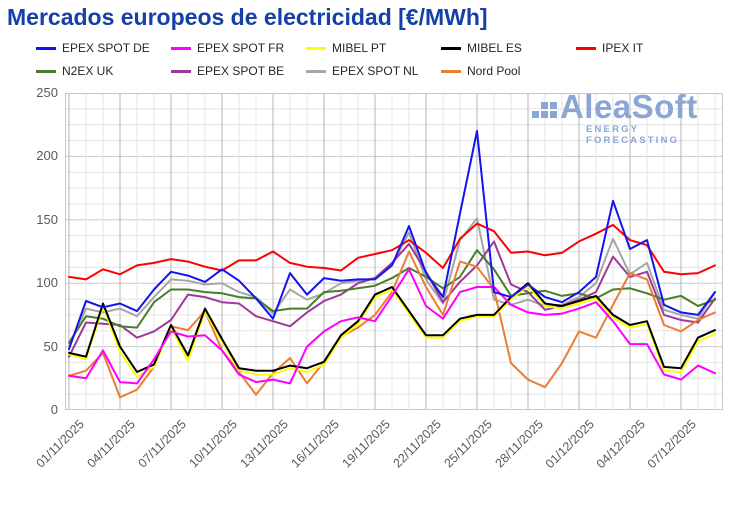 This screenshot has height=509, width=730. I want to click on legend-item-ipex-it: IPEX IT, so click(643, 48).